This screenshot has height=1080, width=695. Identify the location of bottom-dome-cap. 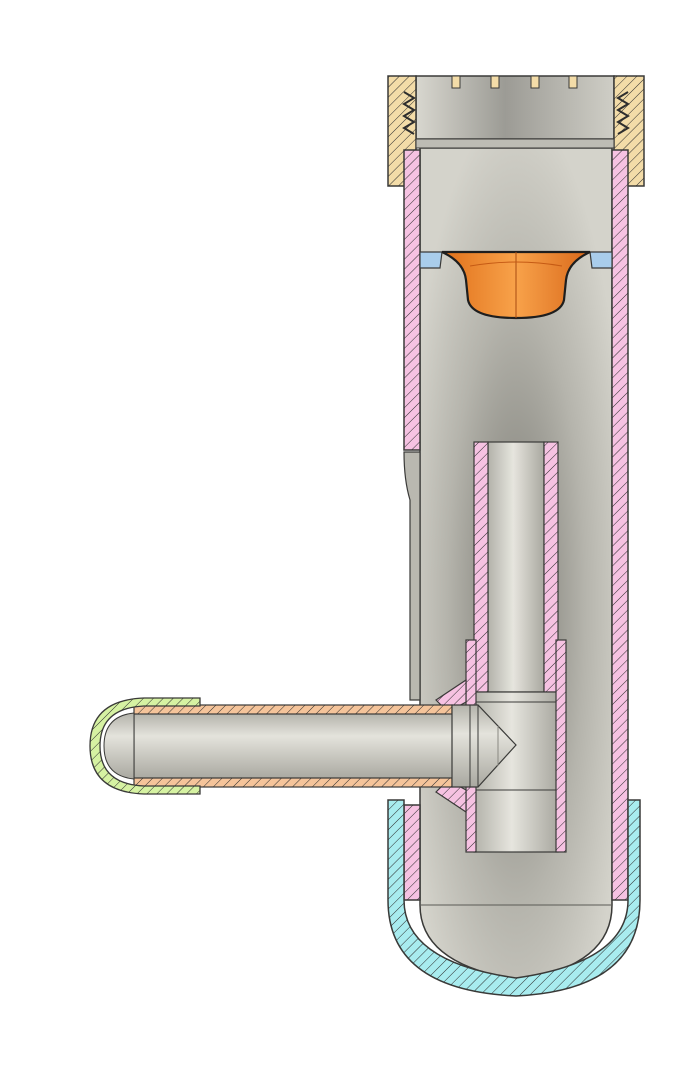
(514, 898).